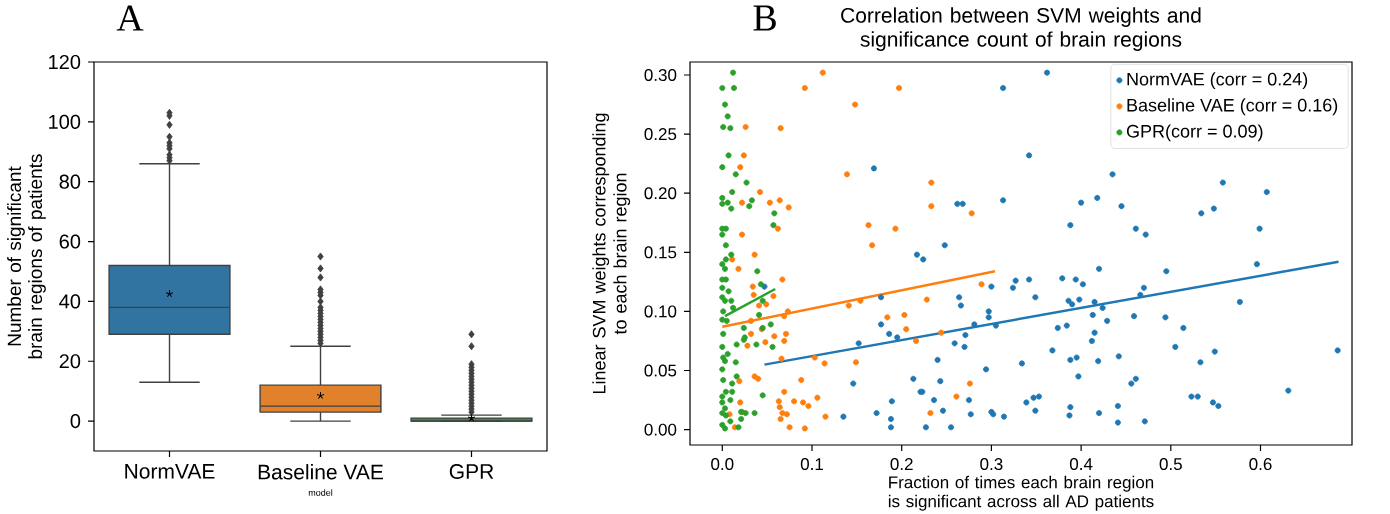 This screenshot has width=1390, height=514. What do you see at coordinates (70, 361) in the screenshot?
I see `y-tick-label: 20` at bounding box center [70, 361].